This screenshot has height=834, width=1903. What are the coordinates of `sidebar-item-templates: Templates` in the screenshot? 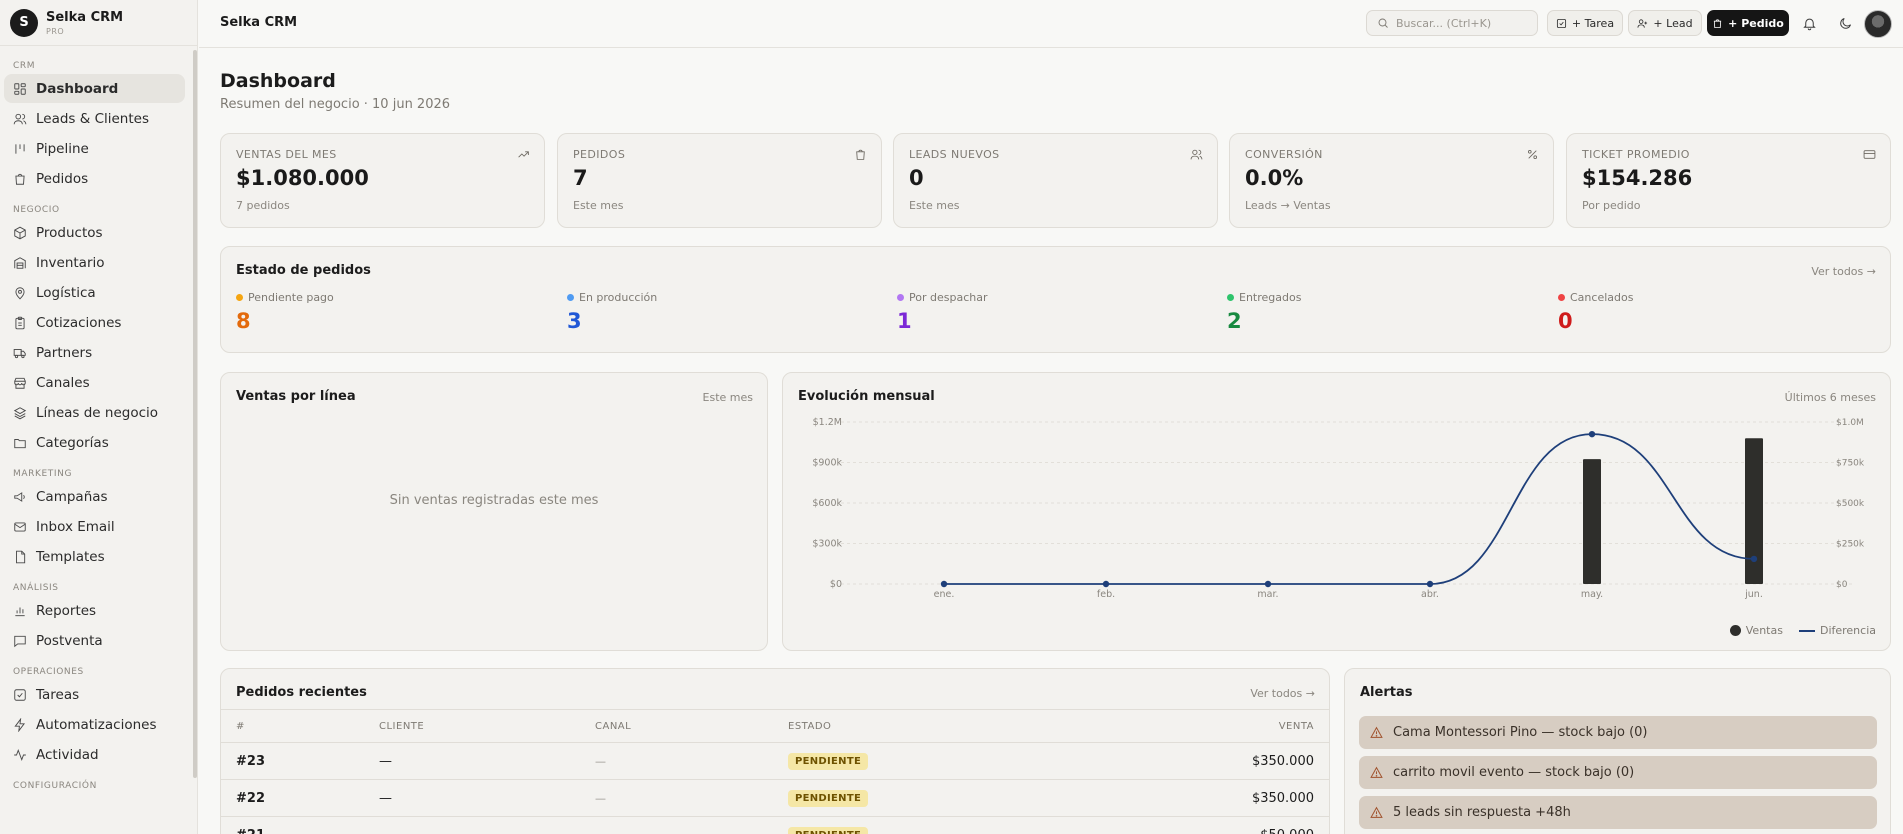 It's located at (94, 556).